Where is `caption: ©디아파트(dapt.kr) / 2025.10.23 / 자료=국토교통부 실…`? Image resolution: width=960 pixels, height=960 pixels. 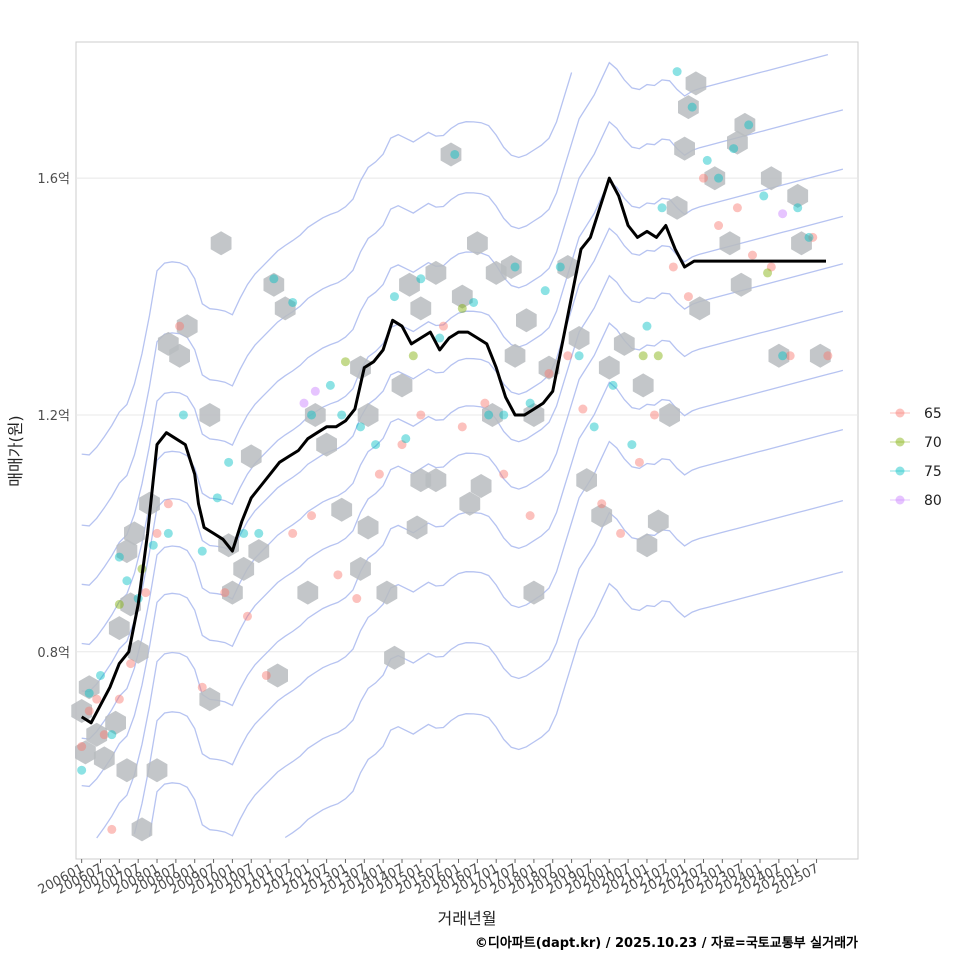 caption: ©디아파트(dapt.kr) / 2025.10.23 / 자료=국토교통부 실… is located at coordinates (666, 943).